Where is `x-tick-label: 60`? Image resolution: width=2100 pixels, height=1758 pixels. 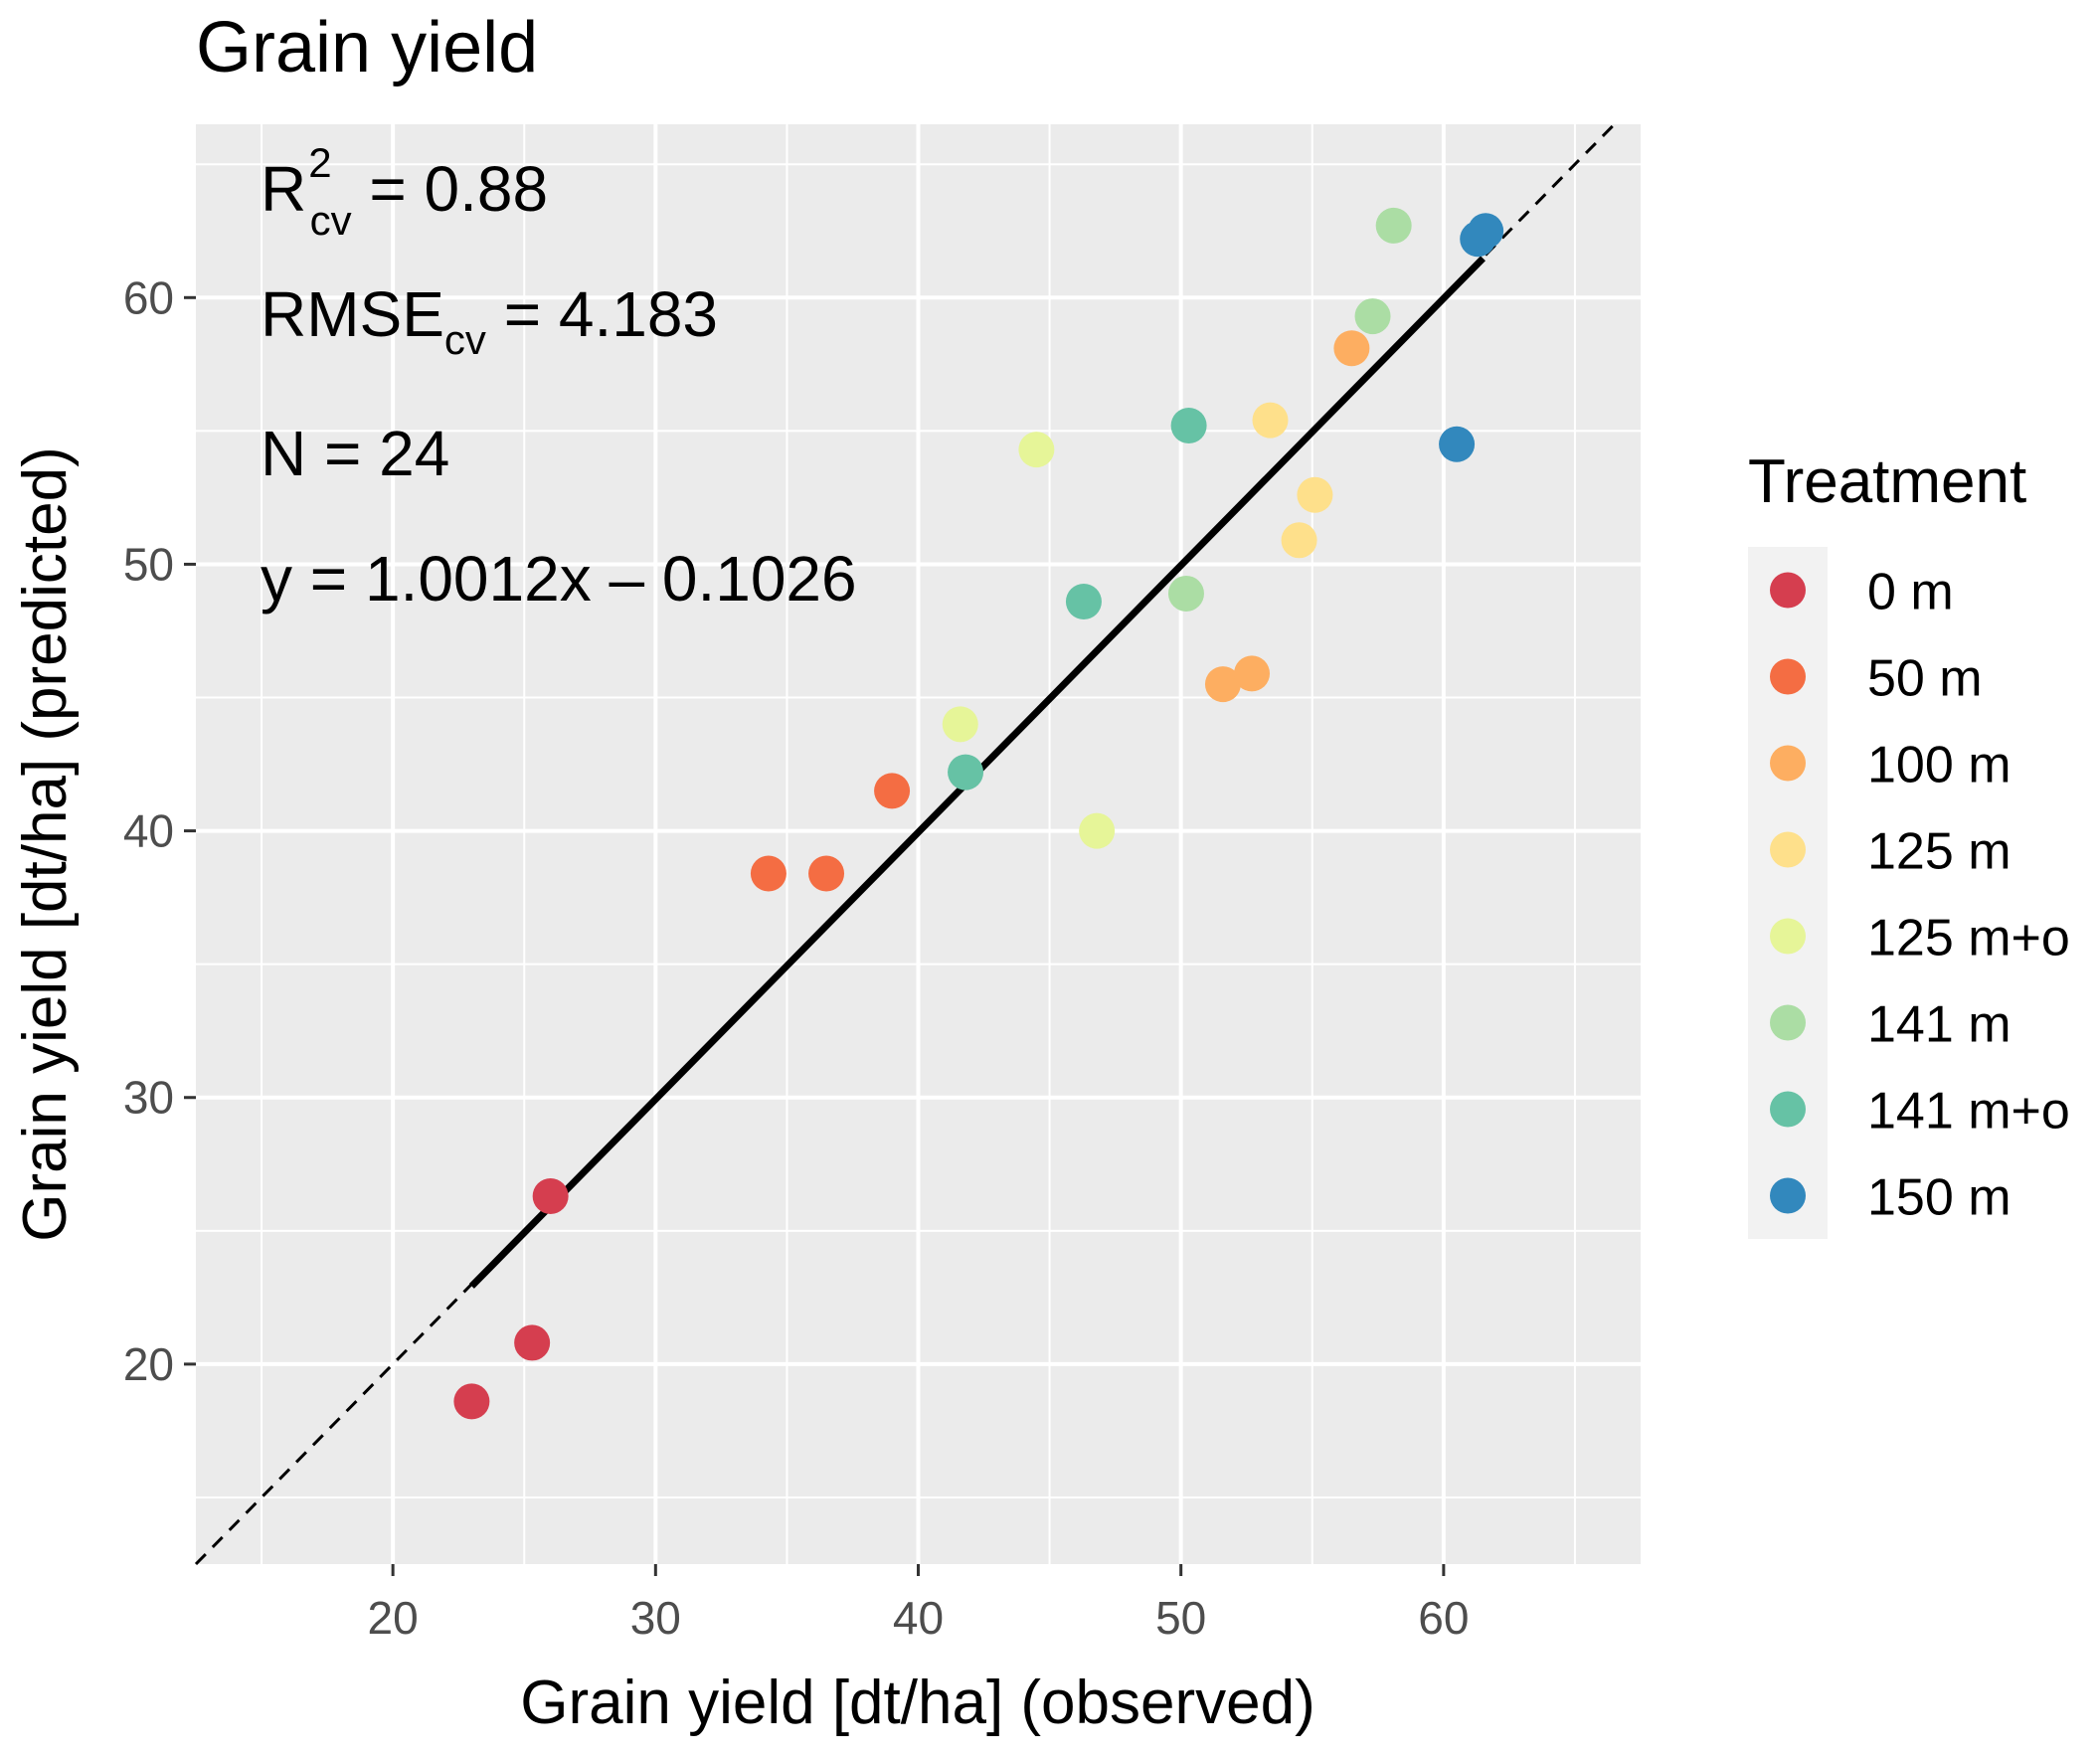
x-tick-label: 60 is located at coordinates (1443, 1618).